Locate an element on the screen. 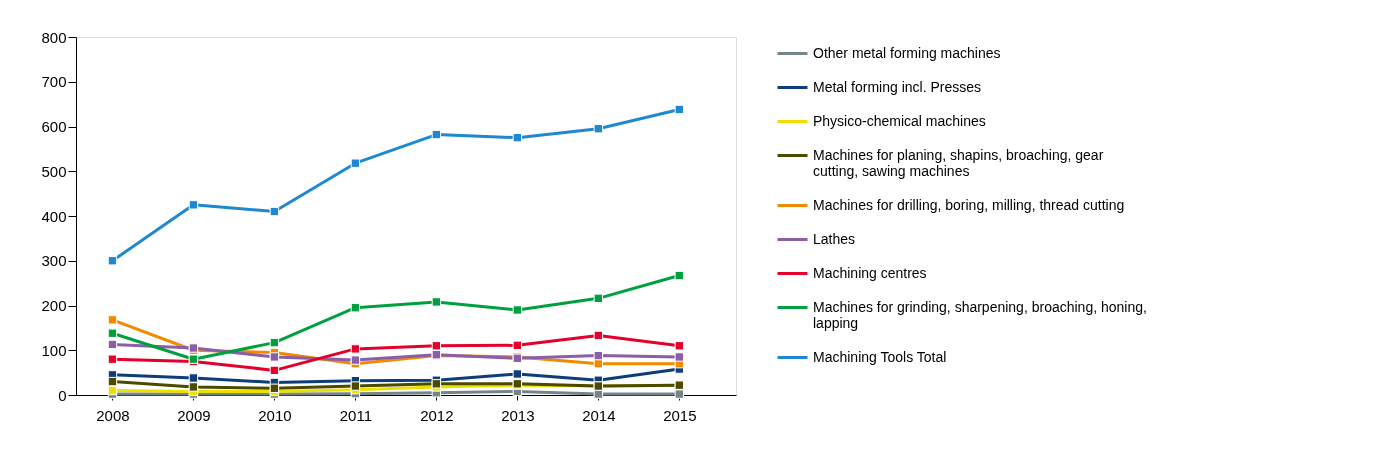 Image resolution: width=1389 pixels, height=452 pixels. x-tick-label: 2013 is located at coordinates (518, 415).